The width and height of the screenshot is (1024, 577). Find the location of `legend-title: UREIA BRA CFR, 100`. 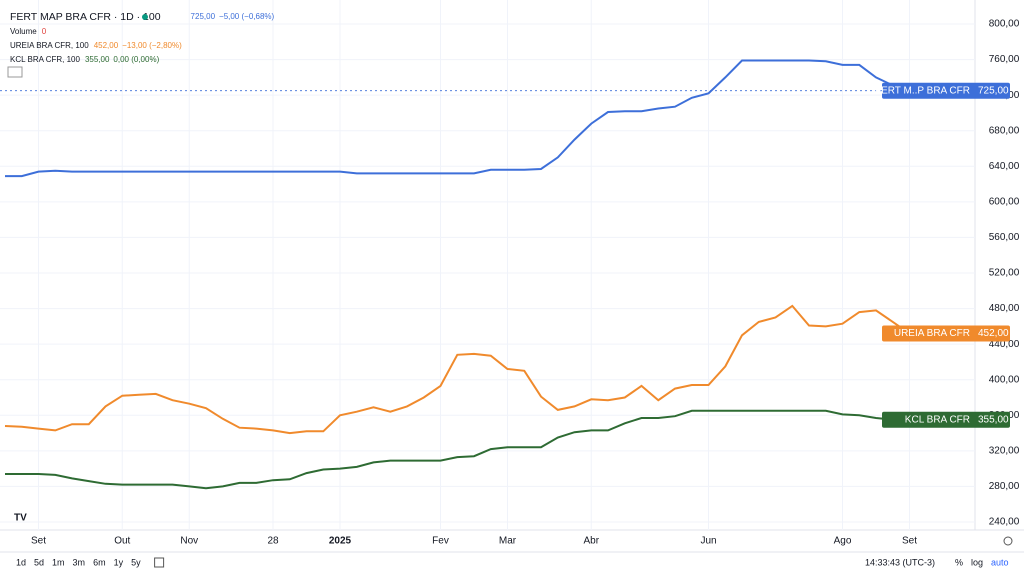

legend-title: UREIA BRA CFR, 100 is located at coordinates (49, 45).